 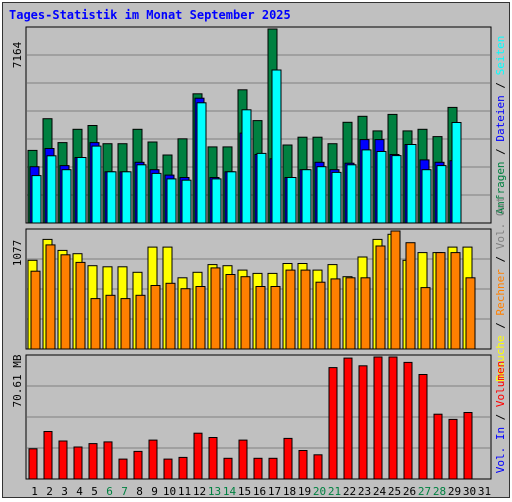 What do you see at coordinates (184, 491) in the screenshot?
I see `x-tick-label: 11` at bounding box center [184, 491].